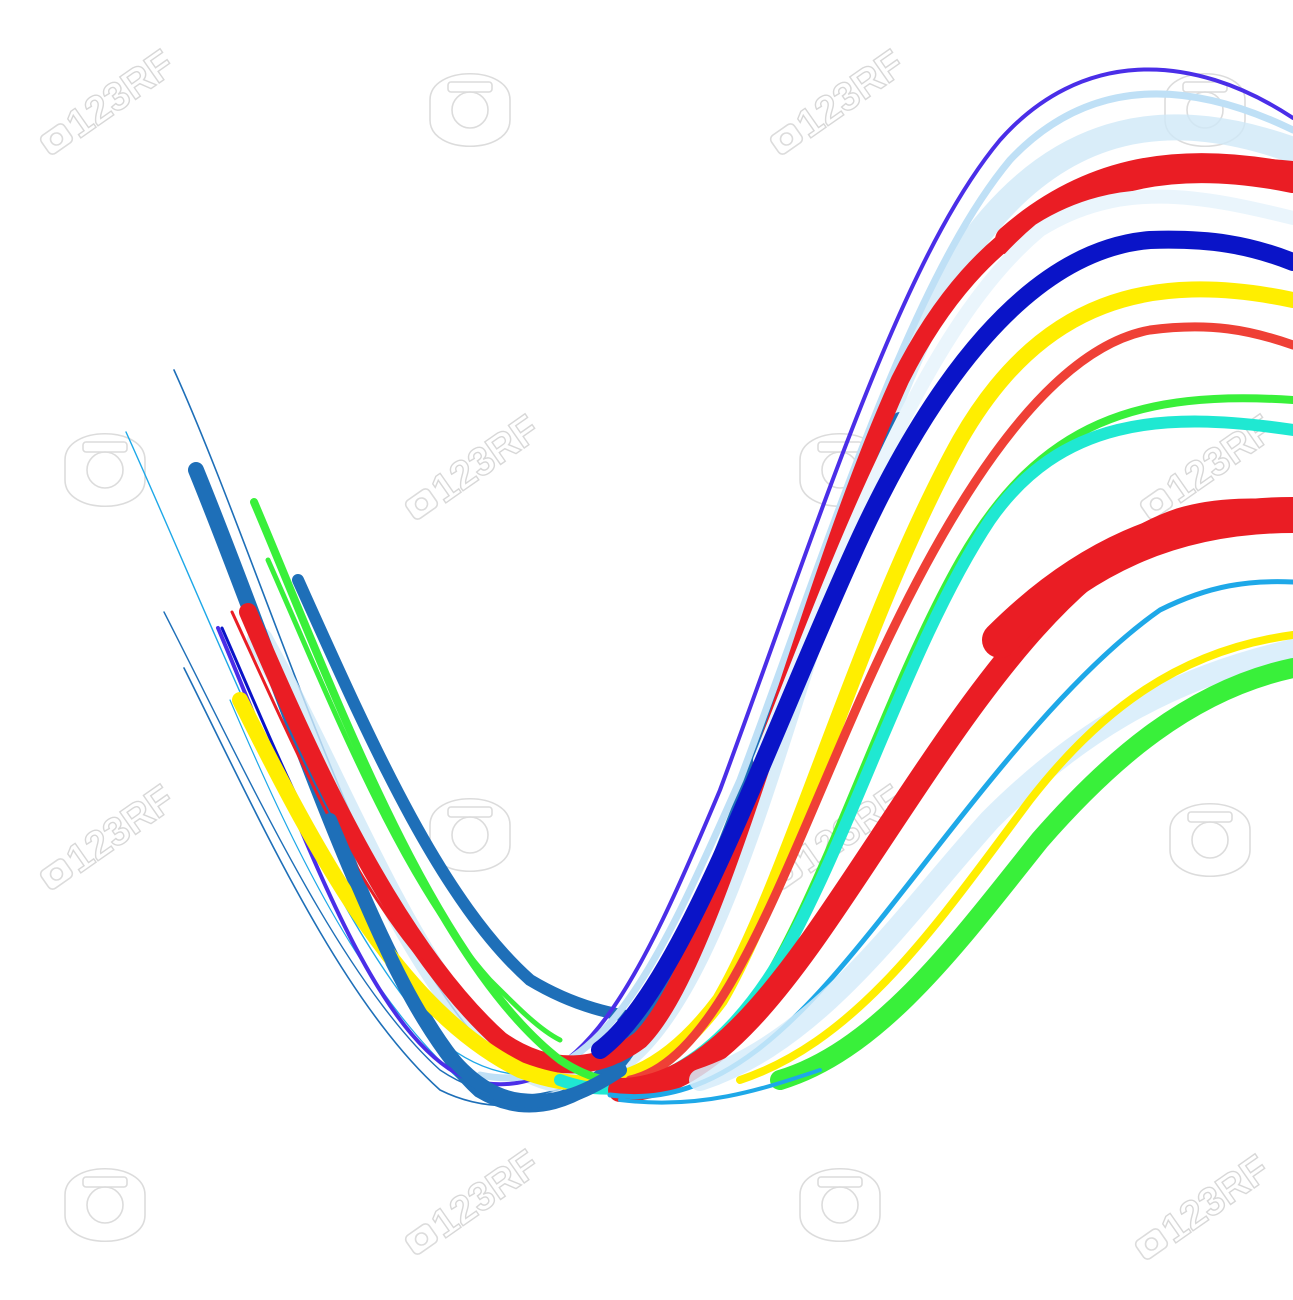 The height and width of the screenshot is (1300, 1293). I want to click on ribbon-band-sky, so click(720, 1086).